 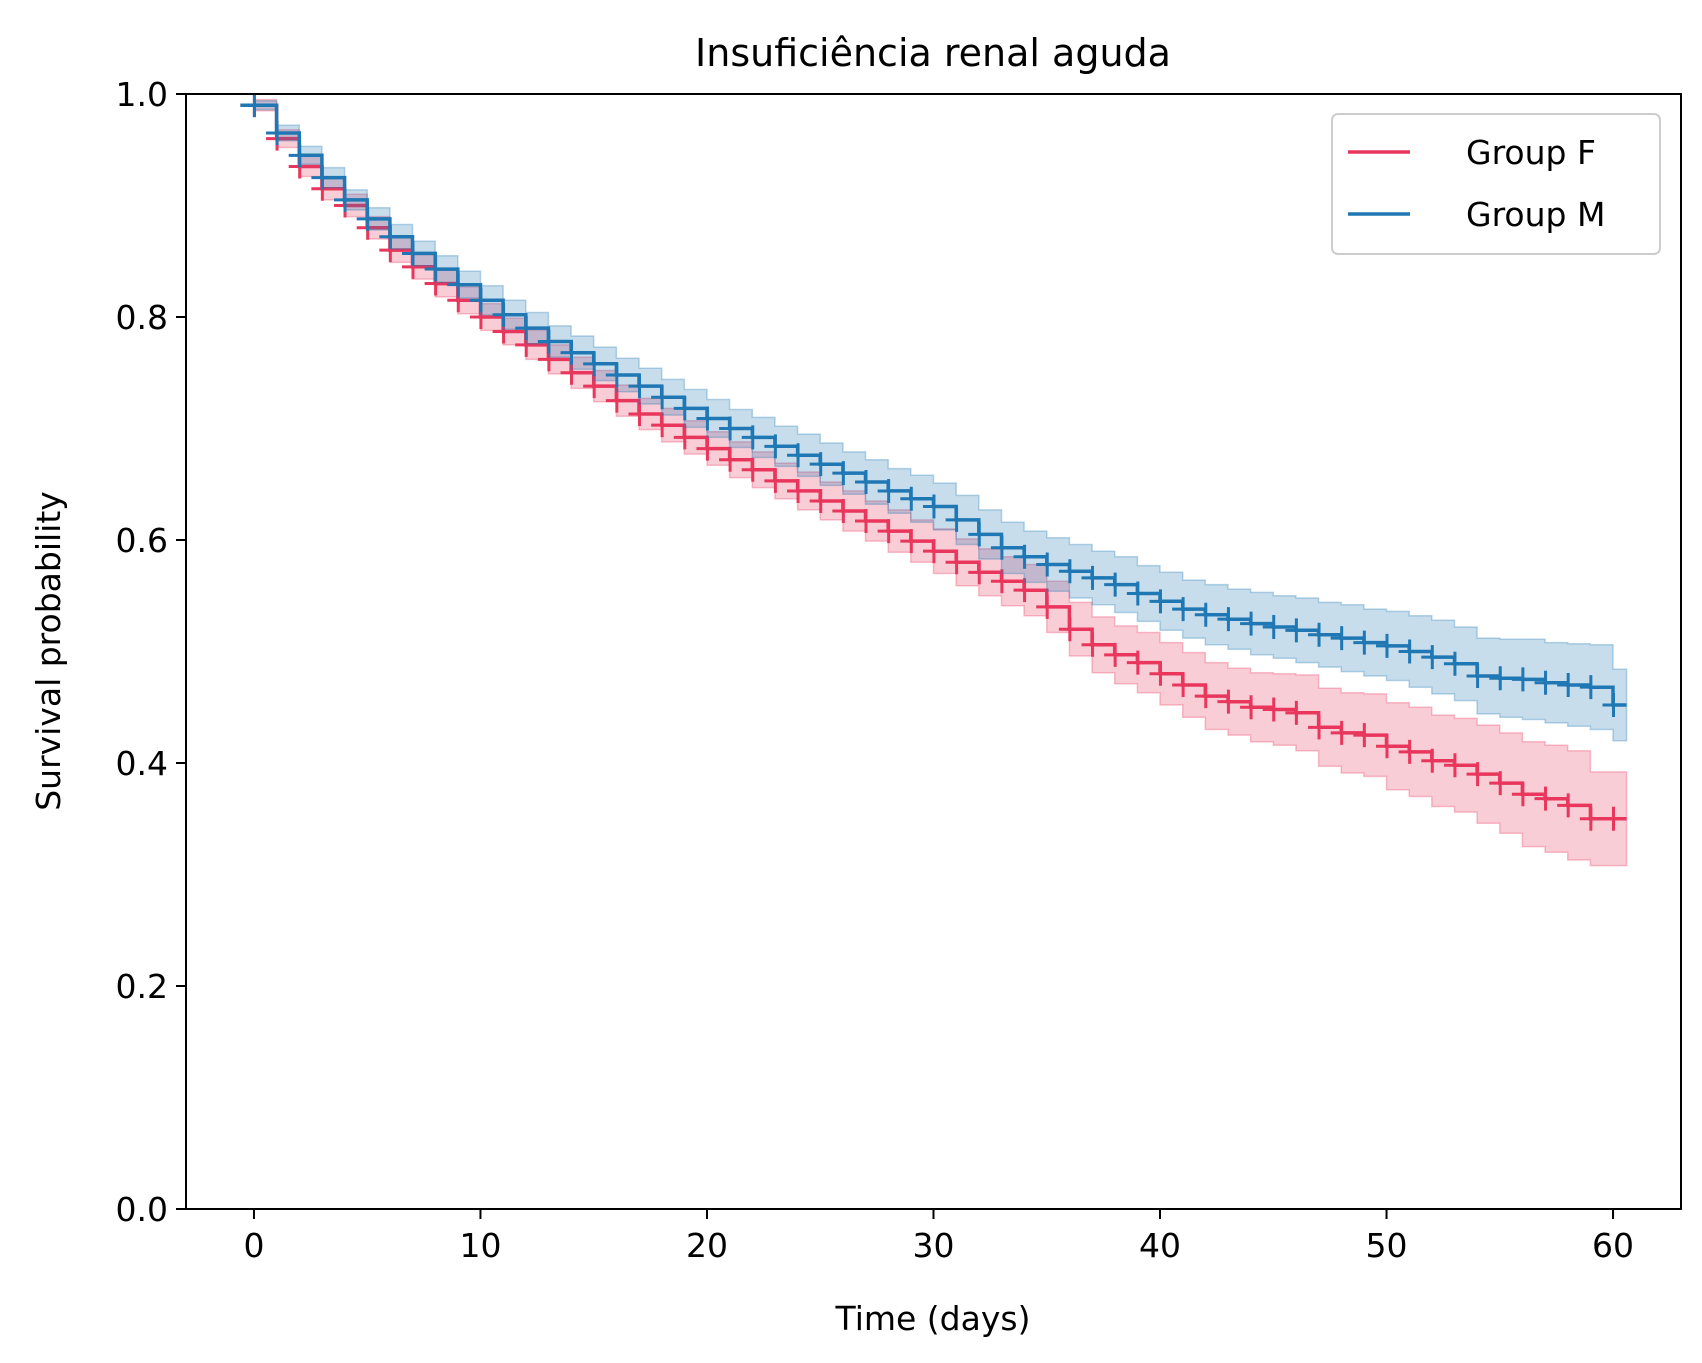 I want to click on x-tick-label: 30, so click(x=934, y=1245).